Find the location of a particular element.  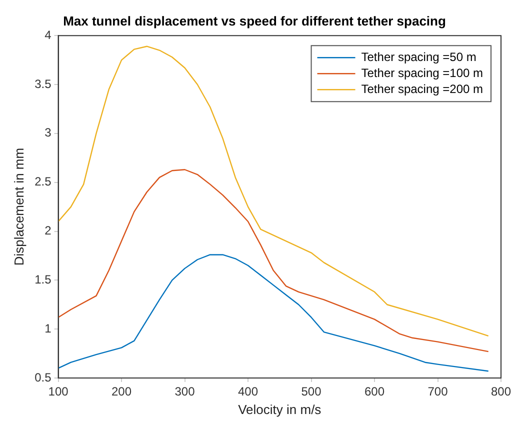

y-axis-title: Displacement in mm is located at coordinates (18, 207).